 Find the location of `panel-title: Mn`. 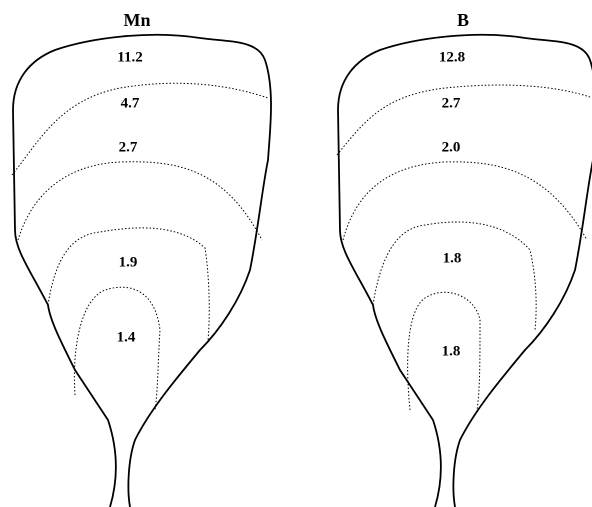

panel-title: Mn is located at coordinates (137, 20).